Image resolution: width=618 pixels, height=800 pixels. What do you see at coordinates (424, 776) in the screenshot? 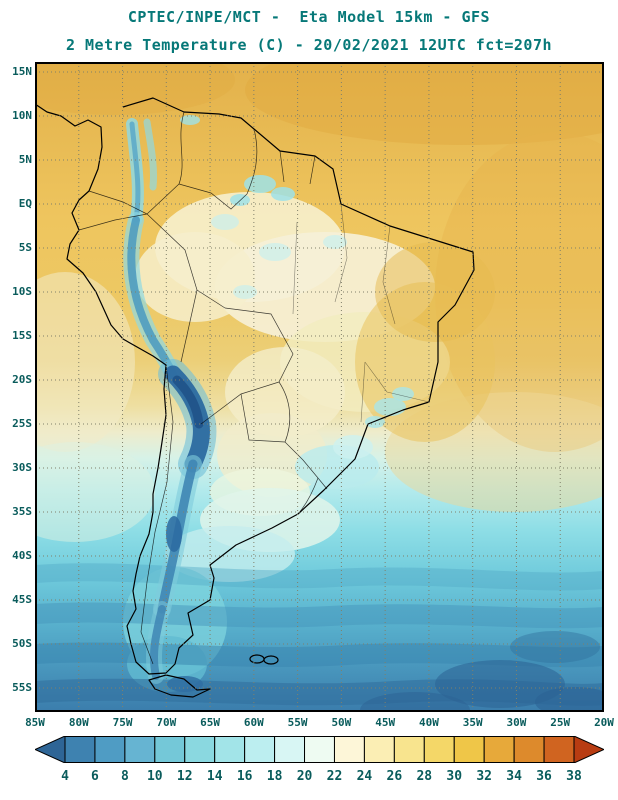
I see `colorbar-tick-label: 28` at bounding box center [424, 776].